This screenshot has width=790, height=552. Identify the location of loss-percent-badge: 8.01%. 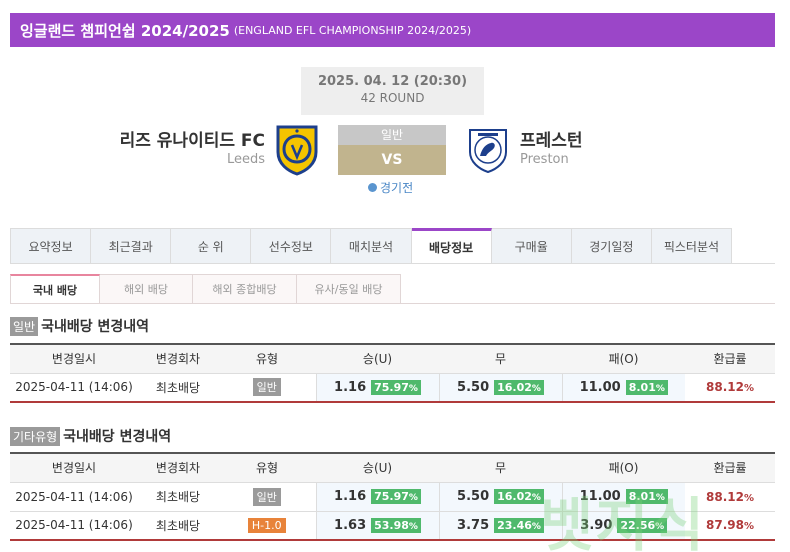
(646, 496).